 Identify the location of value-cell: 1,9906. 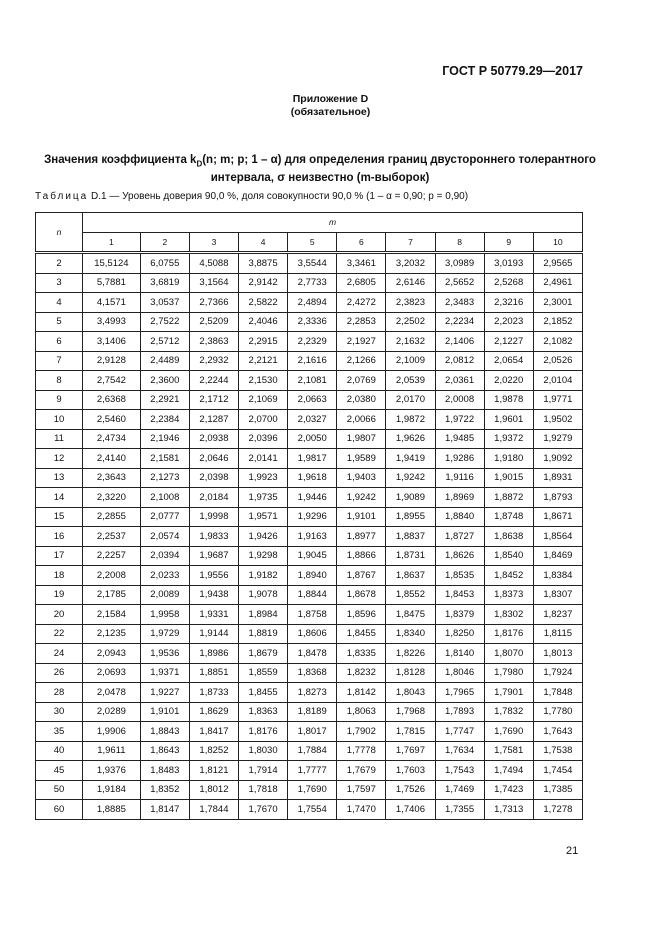
(111, 731).